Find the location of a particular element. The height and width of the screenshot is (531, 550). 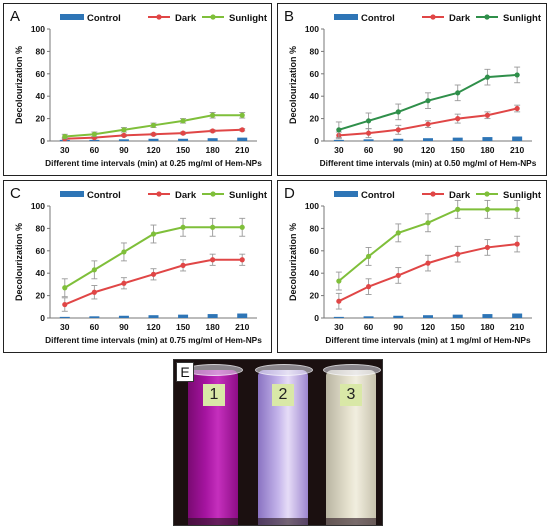

legend-label-sunlight: Sunlight is located at coordinates (248, 195).